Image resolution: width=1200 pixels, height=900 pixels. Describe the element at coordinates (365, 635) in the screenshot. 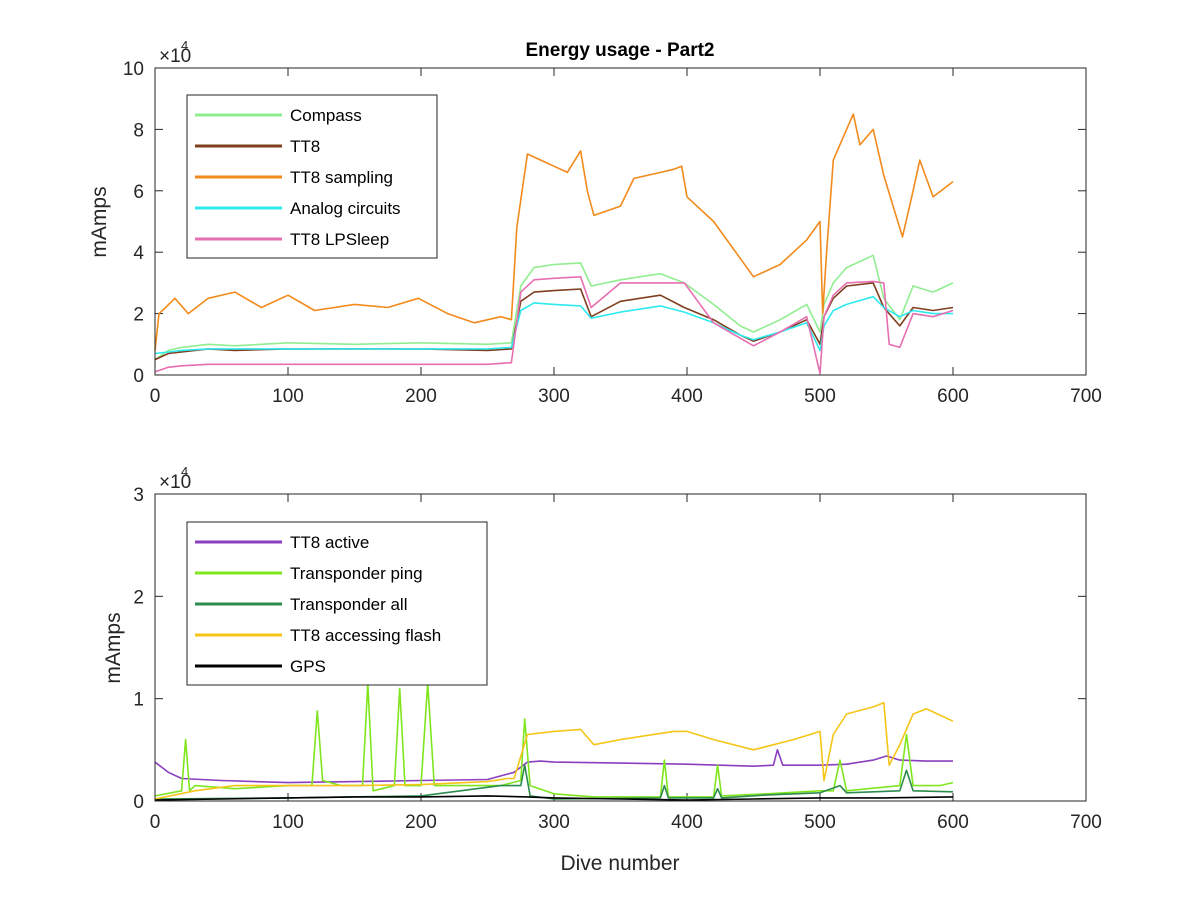

I see `legend-label-tt8-accessing-flash: TT8 accessing flash` at that location.